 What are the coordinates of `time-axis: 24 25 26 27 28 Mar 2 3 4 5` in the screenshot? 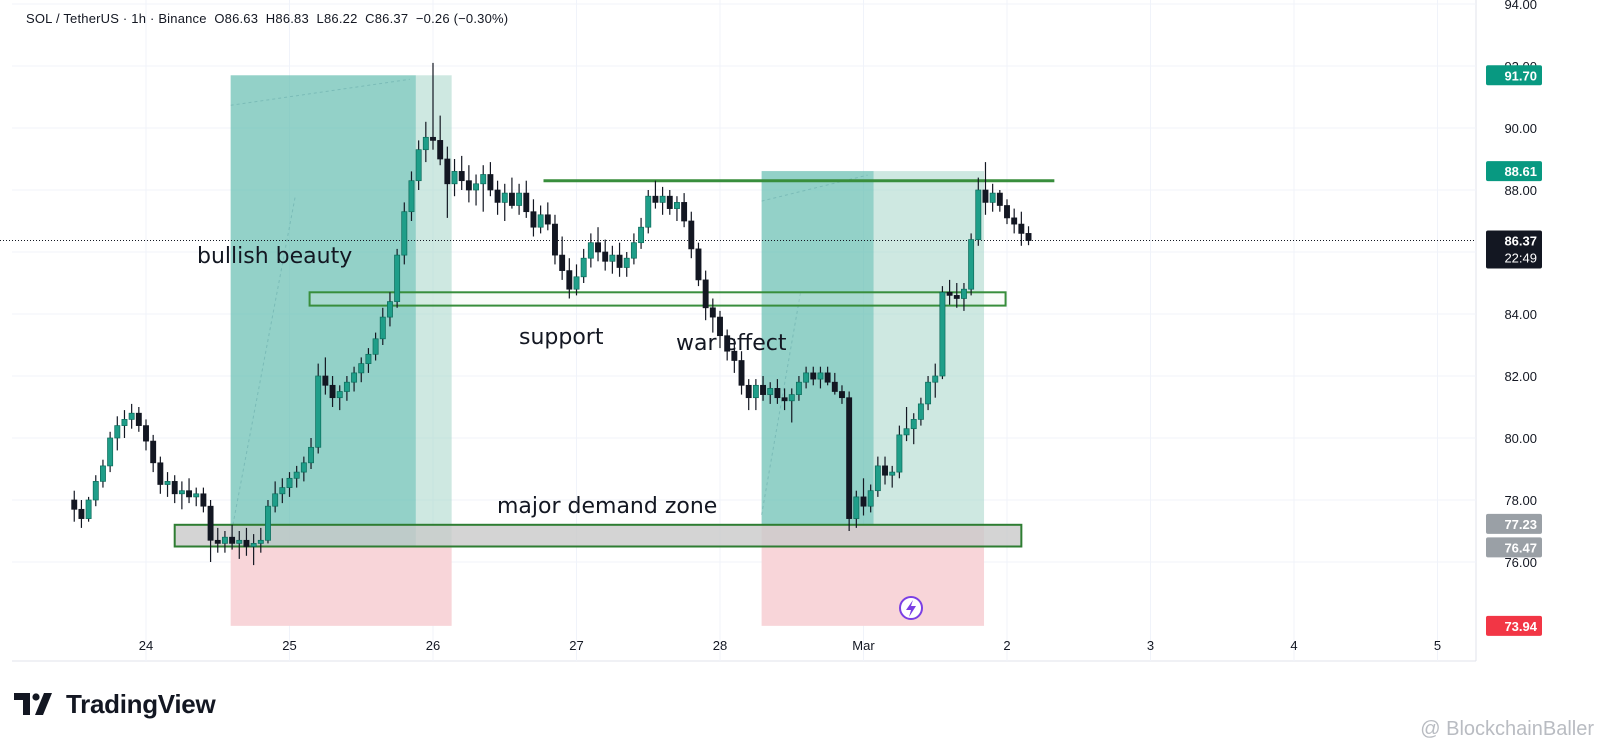 It's located at (790, 645).